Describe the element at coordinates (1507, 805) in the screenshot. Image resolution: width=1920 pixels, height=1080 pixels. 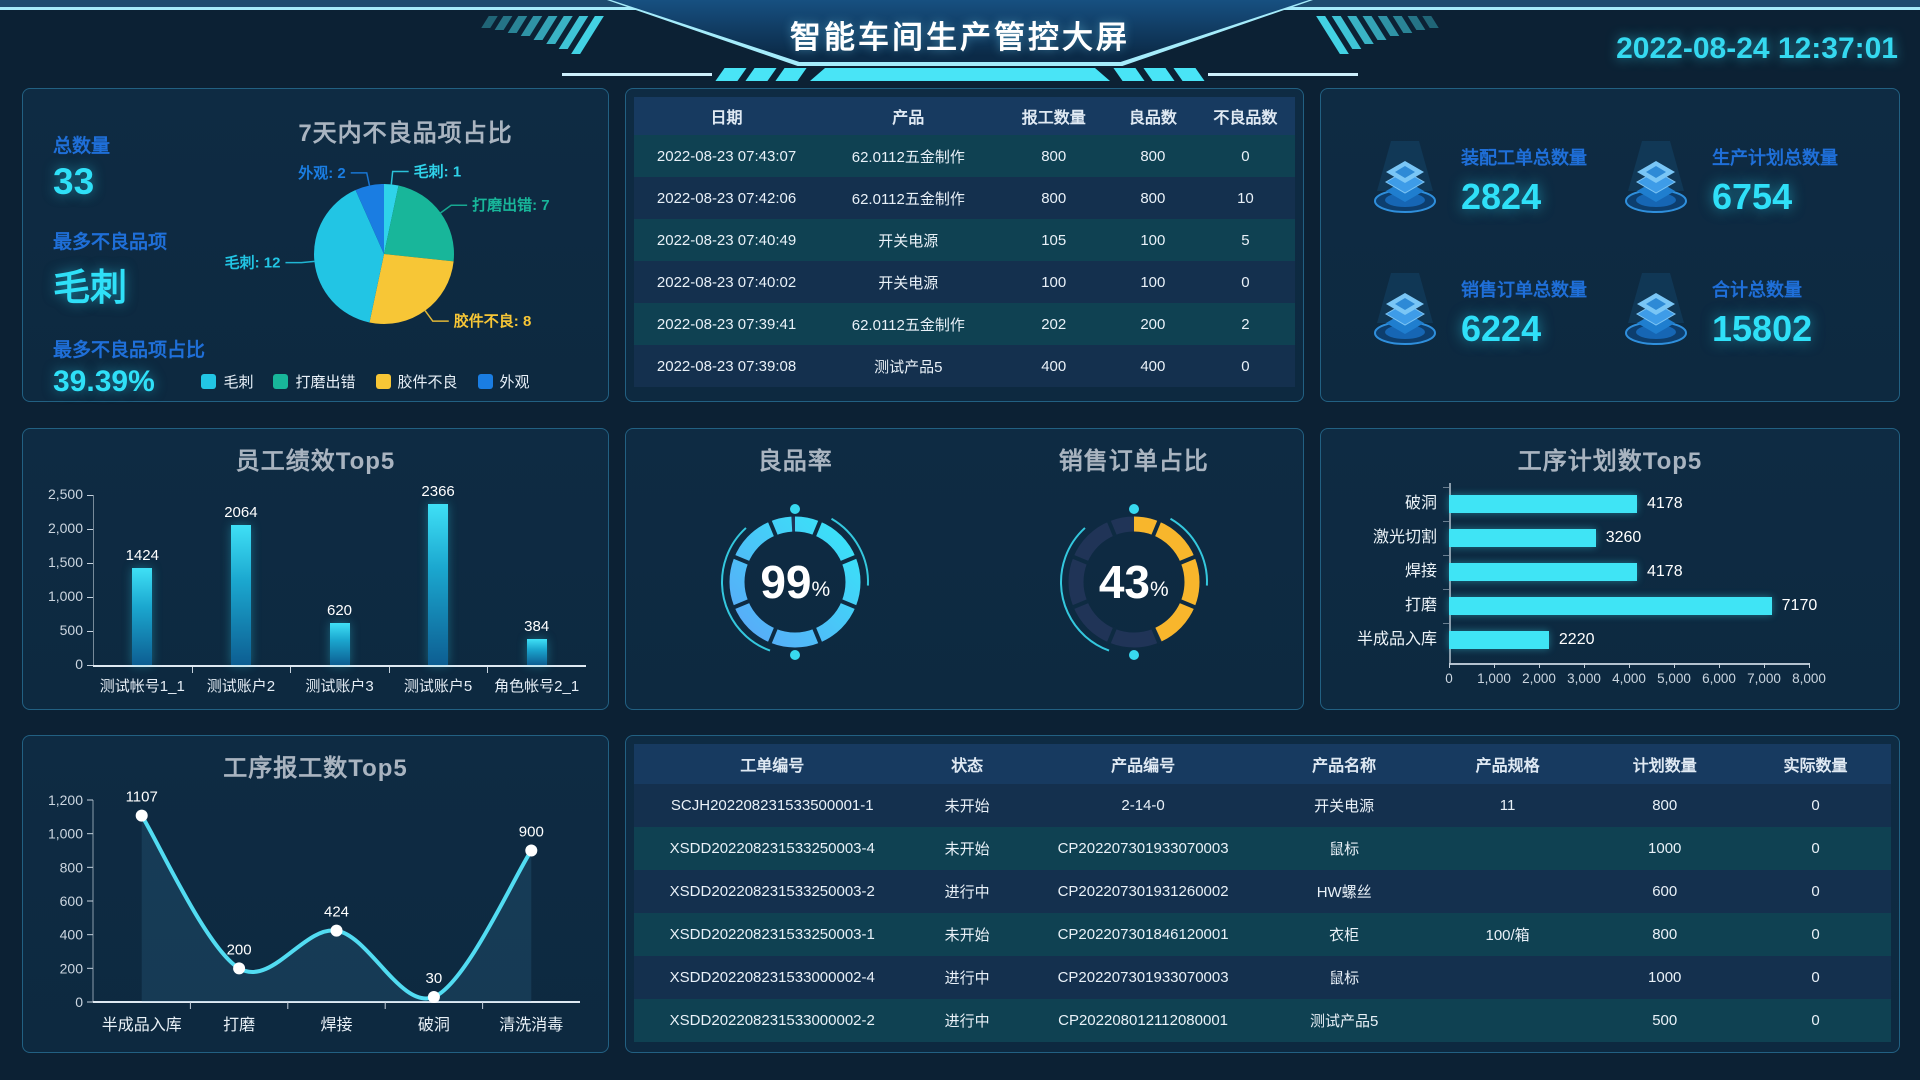
I see `table-cell: 11` at that location.